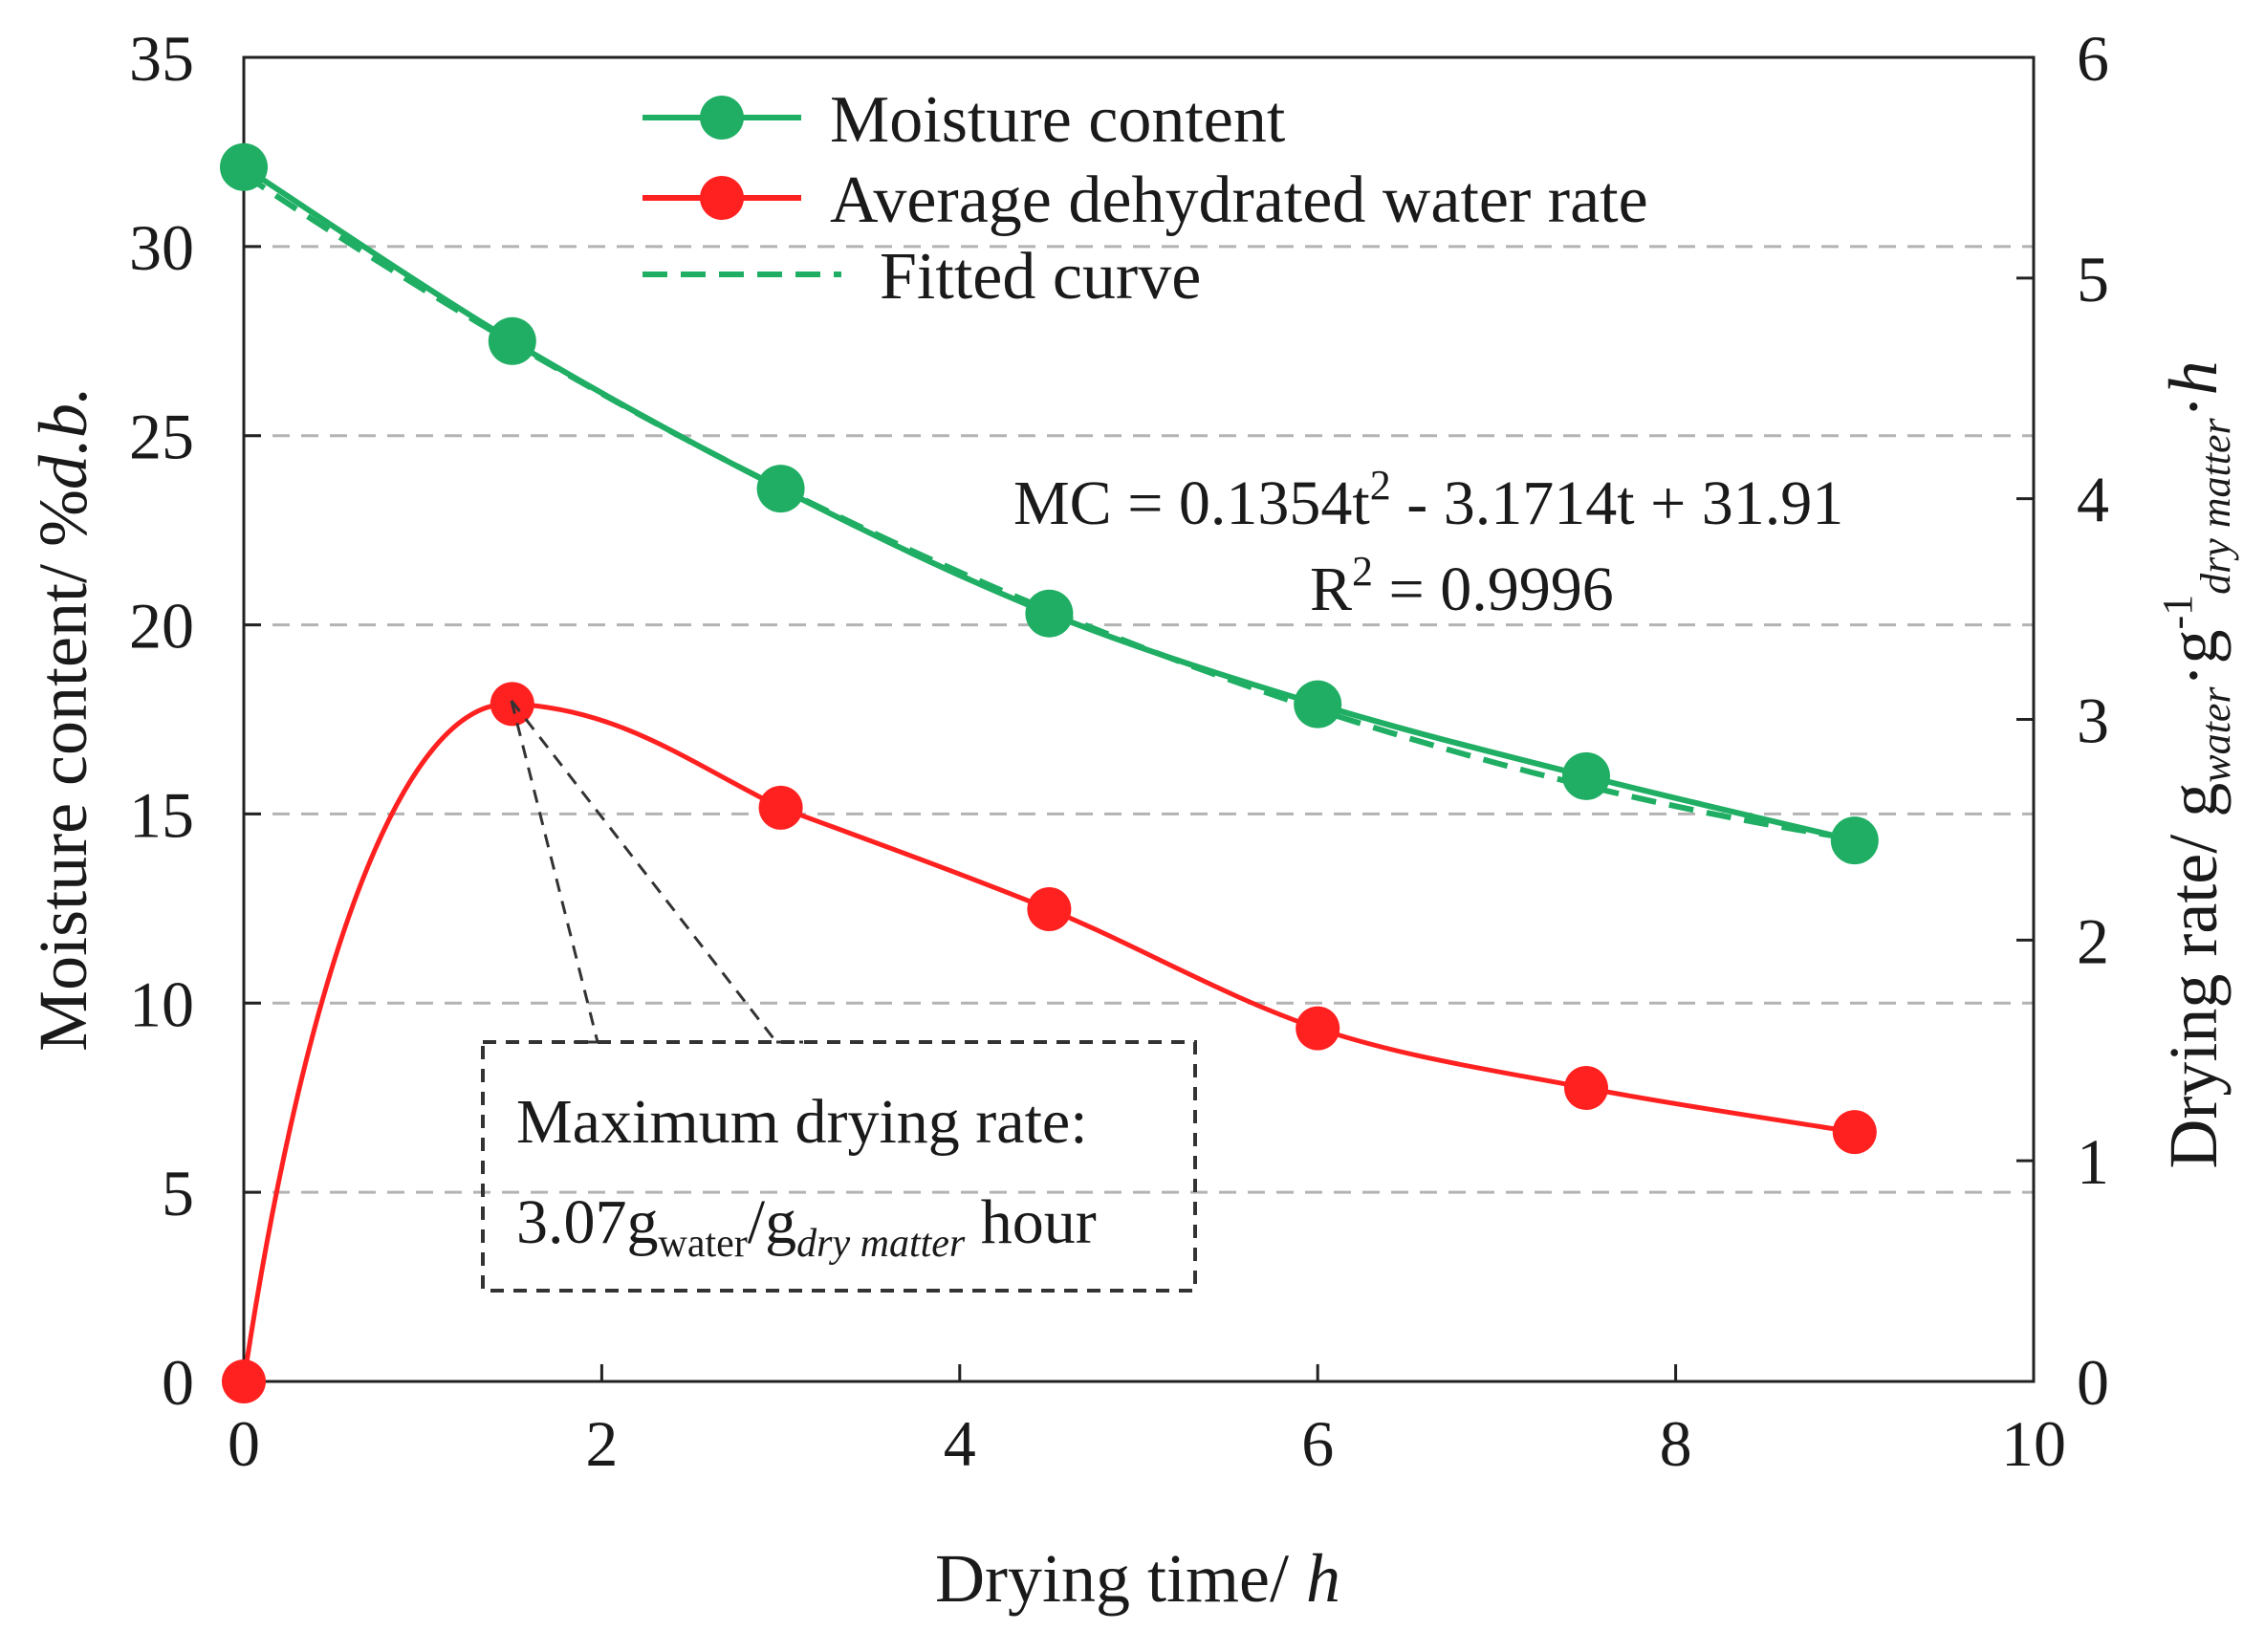  What do you see at coordinates (802, 1122) in the screenshot?
I see `max-rate-line1: Maximum drying rate:` at bounding box center [802, 1122].